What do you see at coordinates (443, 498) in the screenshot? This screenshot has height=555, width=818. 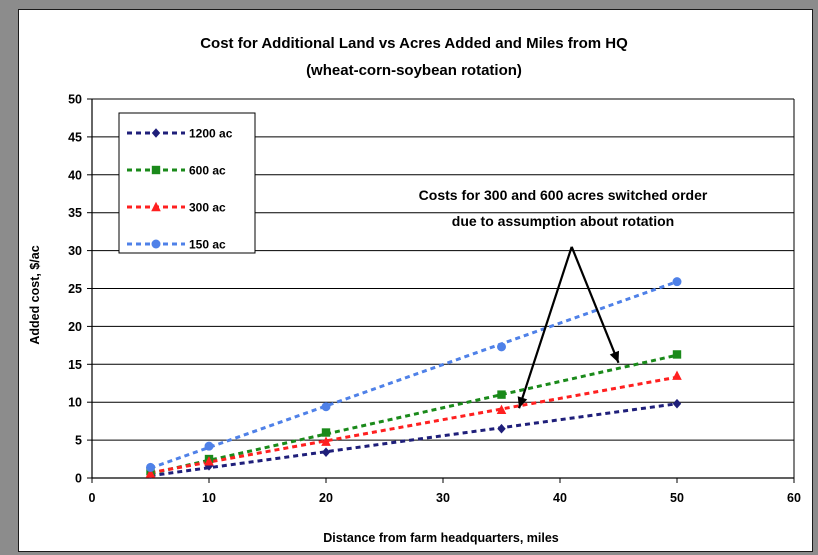 I see `x-tick-label: 30` at bounding box center [443, 498].